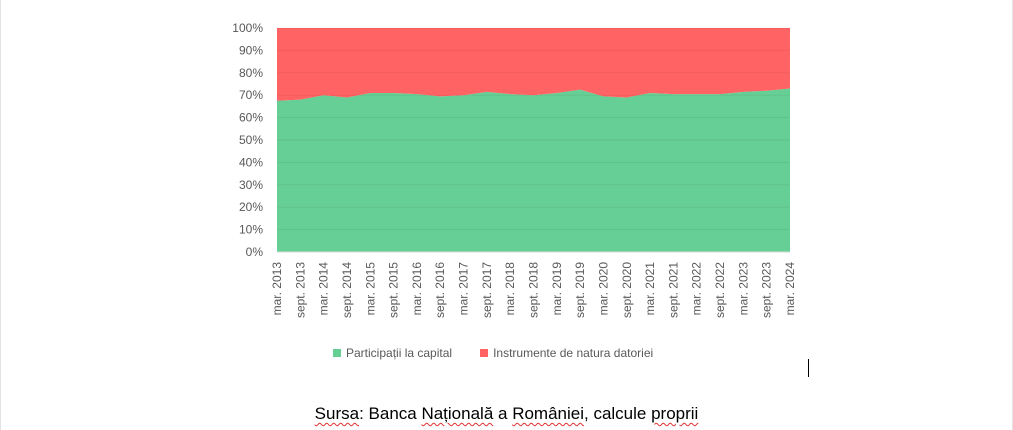 Image resolution: width=1013 pixels, height=430 pixels. What do you see at coordinates (251, 185) in the screenshot?
I see `y-tick-label: 30%` at bounding box center [251, 185].